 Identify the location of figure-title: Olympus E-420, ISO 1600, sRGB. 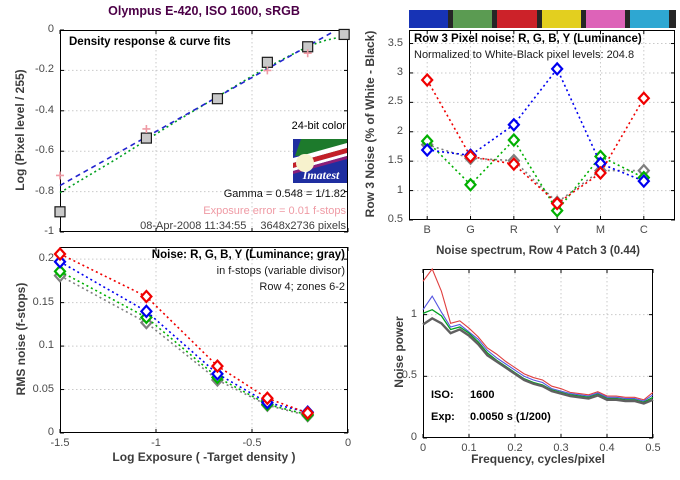
(204, 11).